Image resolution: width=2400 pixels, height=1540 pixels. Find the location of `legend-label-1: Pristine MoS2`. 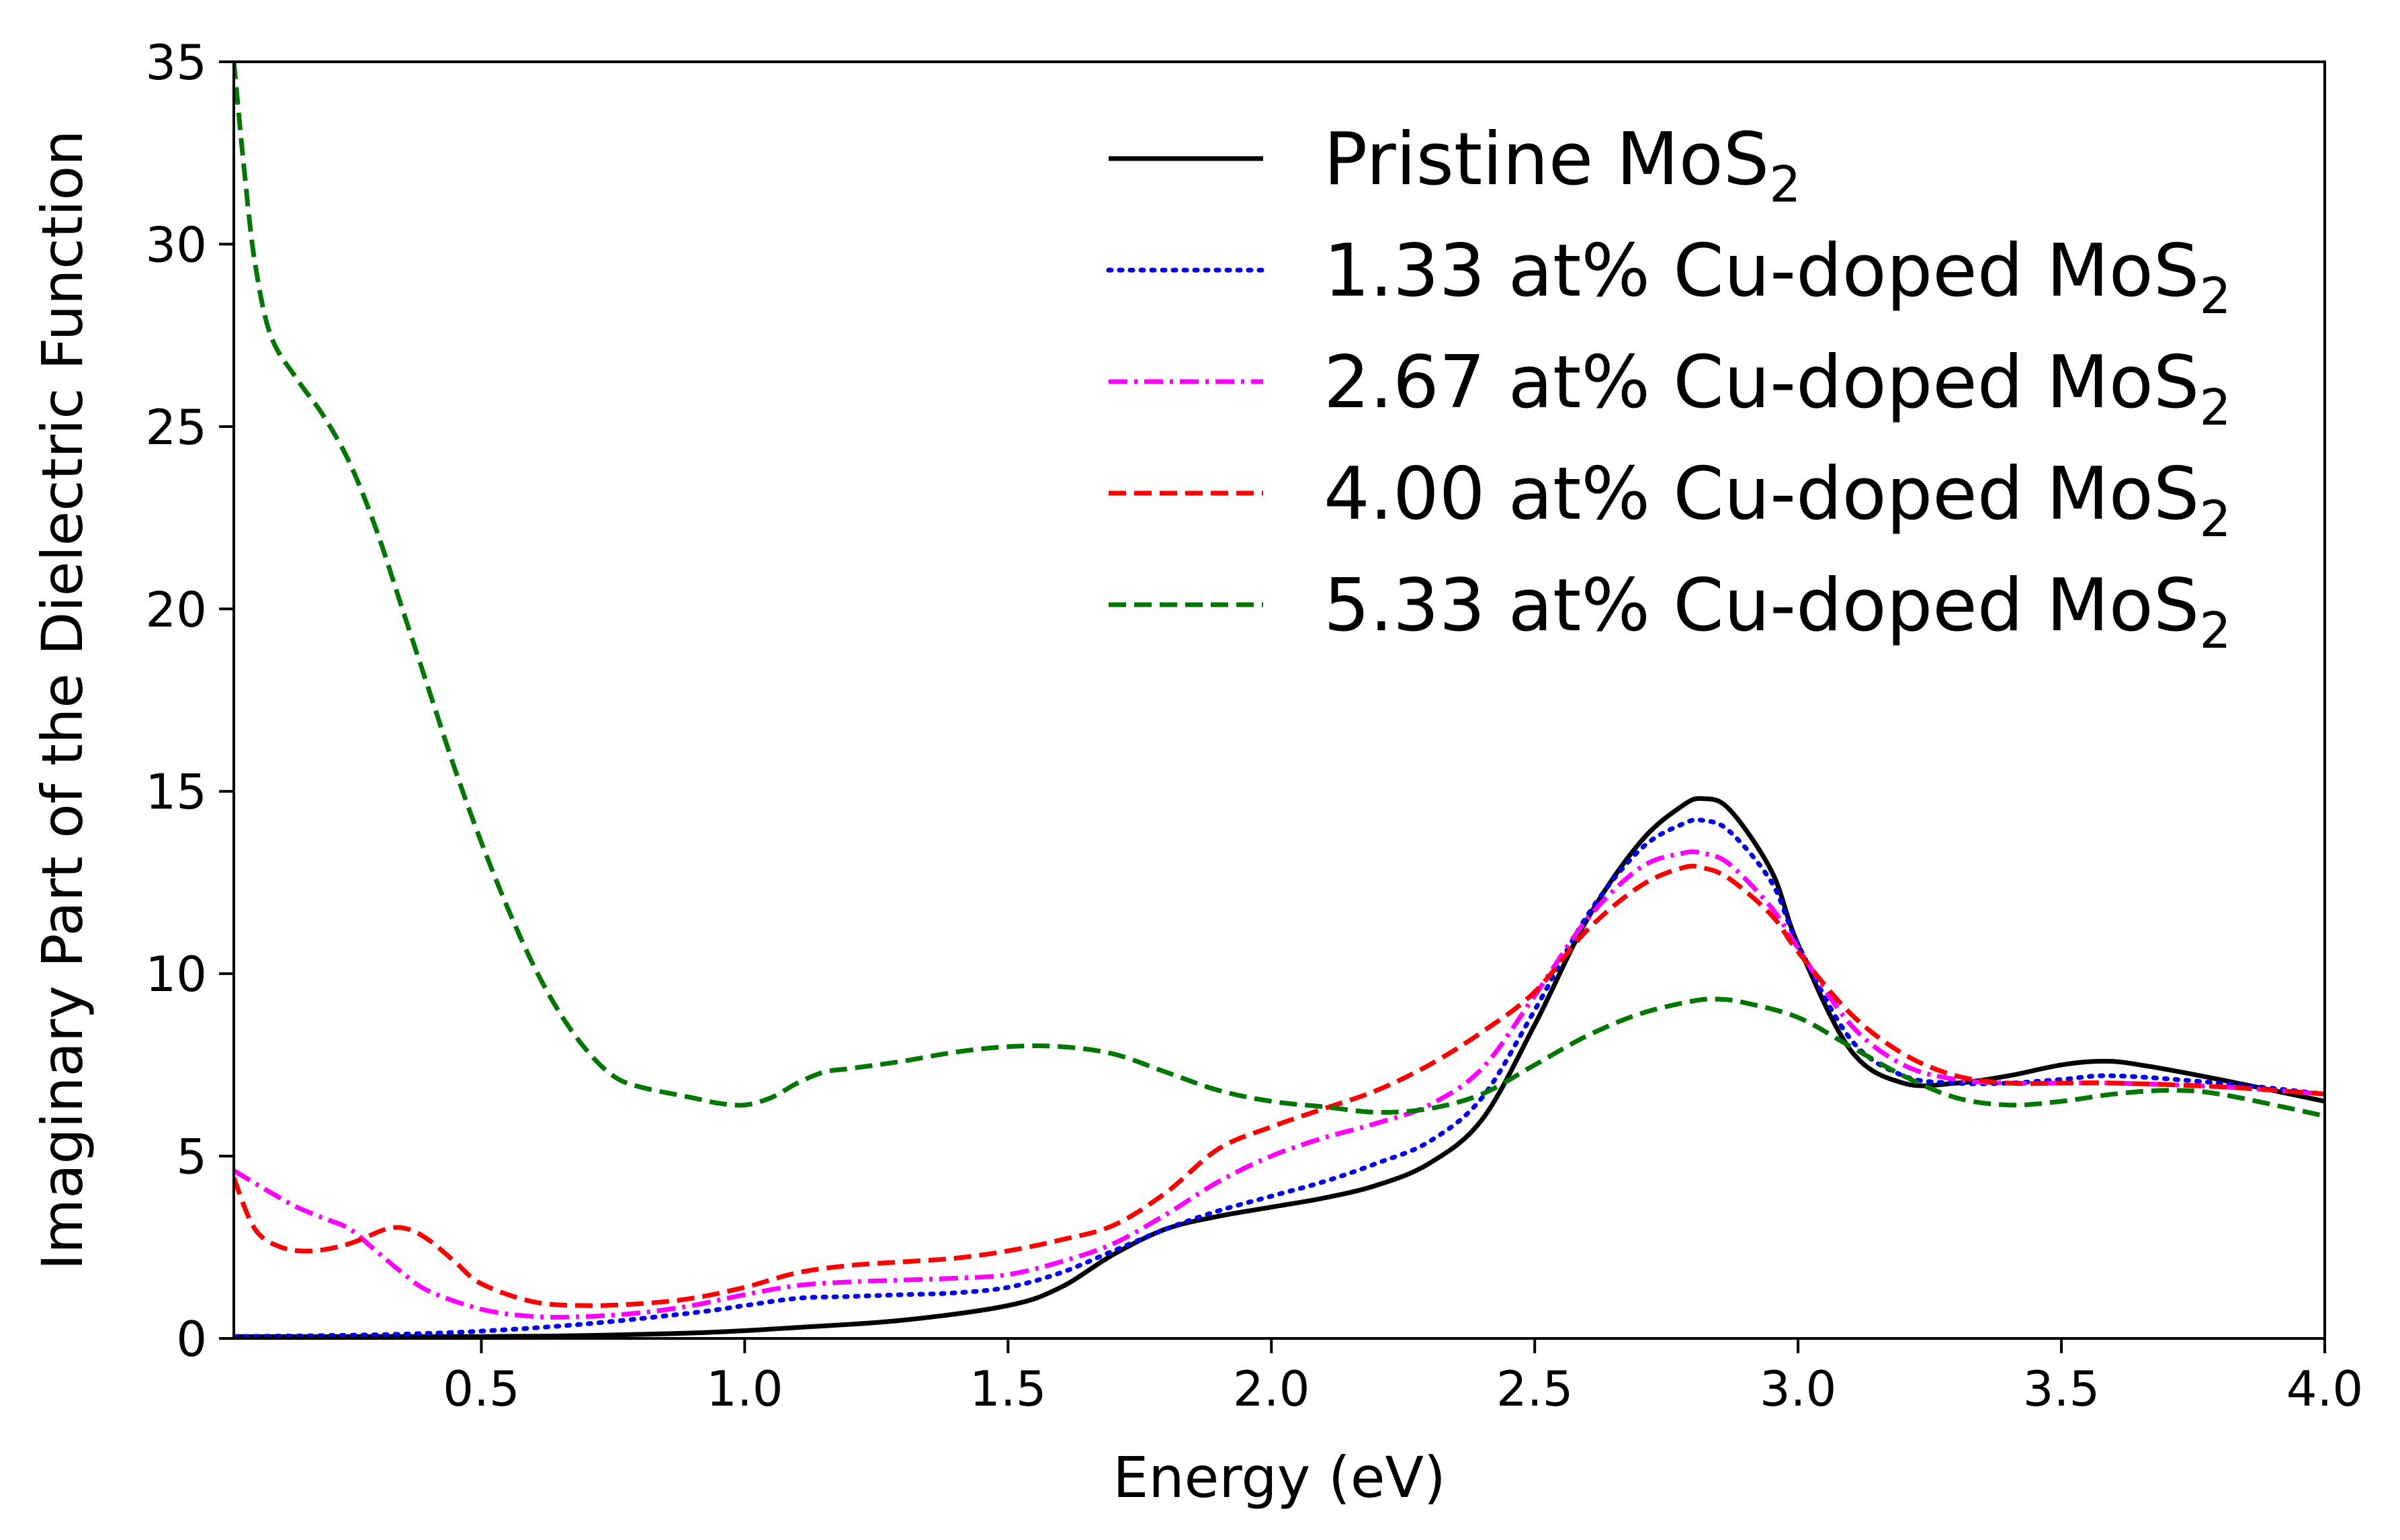

legend-label-1: Pristine MoS2 is located at coordinates (1563, 166).